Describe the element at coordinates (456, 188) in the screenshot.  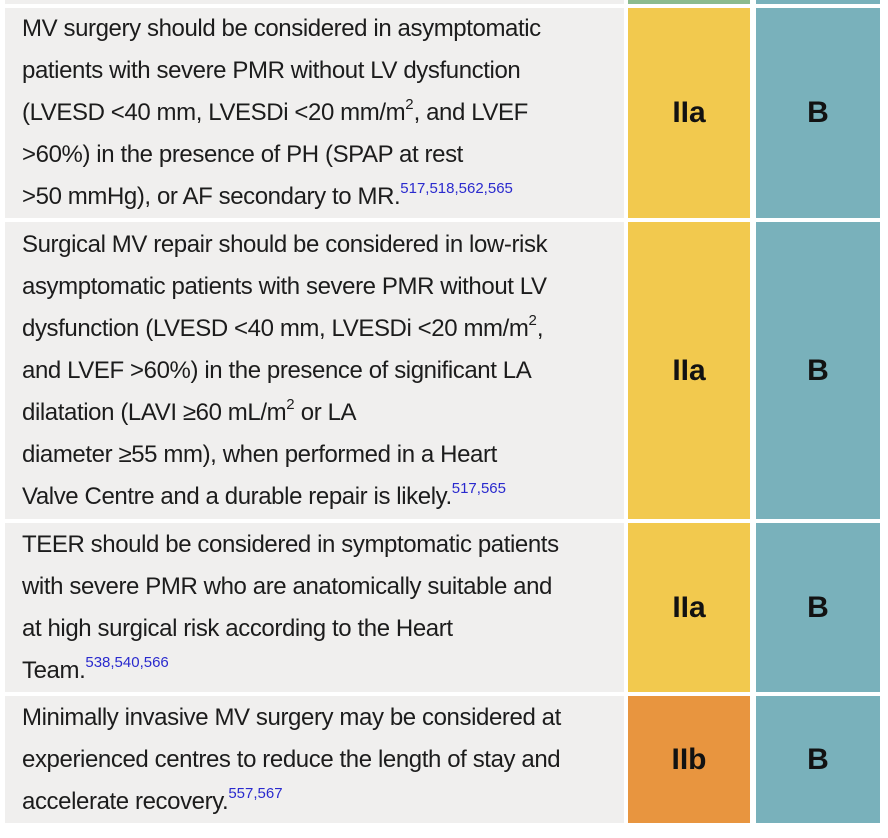
I see `citation-reference: 517,518,562,565` at that location.